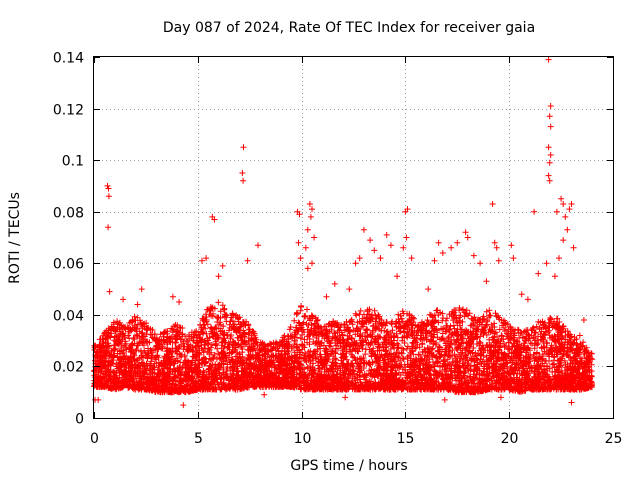 Image resolution: width=640 pixels, height=480 pixels. Describe the element at coordinates (303, 439) in the screenshot. I see `x-tick-label: 10` at that location.